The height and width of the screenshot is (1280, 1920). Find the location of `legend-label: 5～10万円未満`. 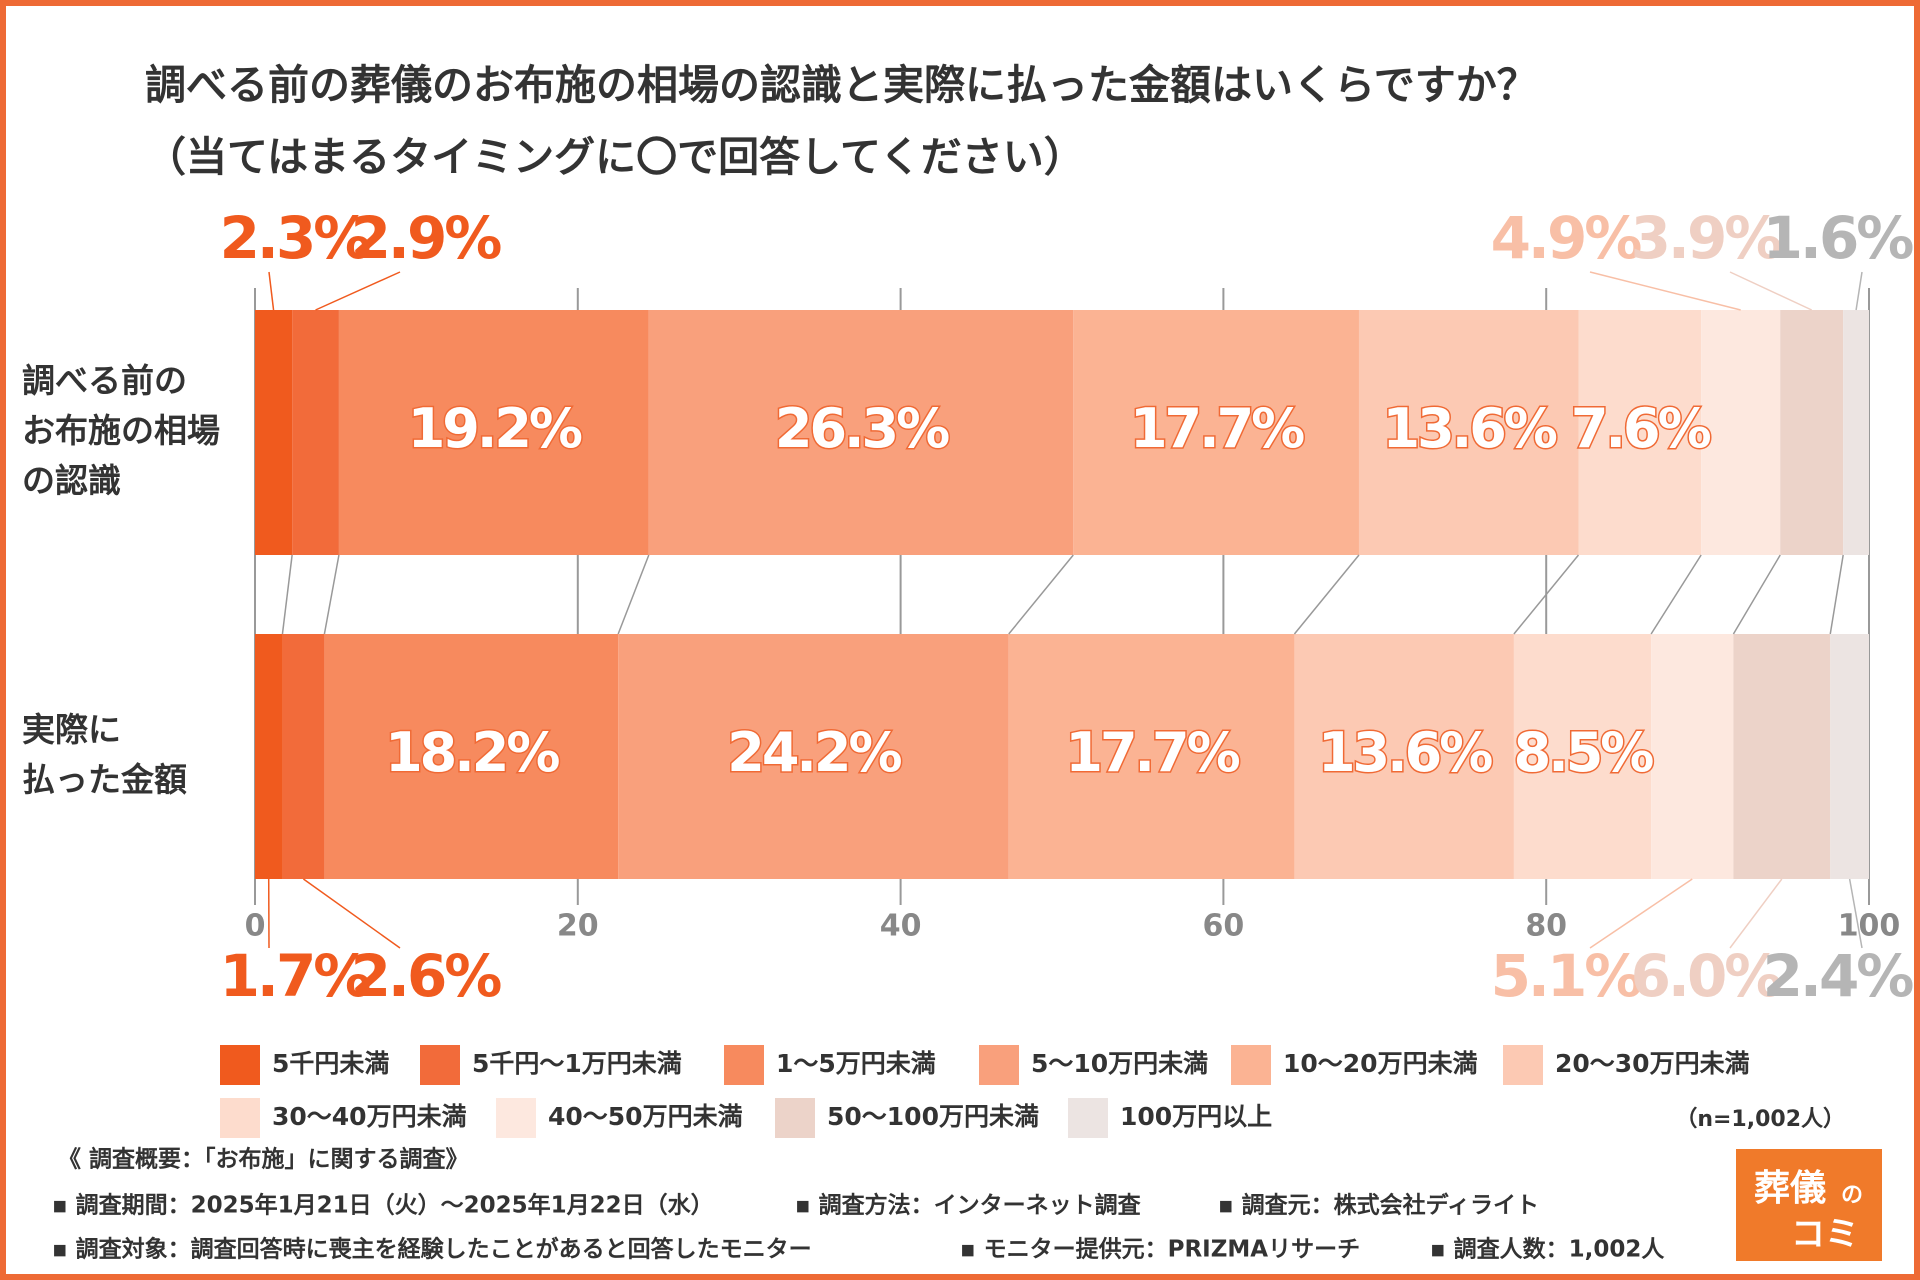

legend-label: 5～10万円未満 is located at coordinates (1119, 1063).